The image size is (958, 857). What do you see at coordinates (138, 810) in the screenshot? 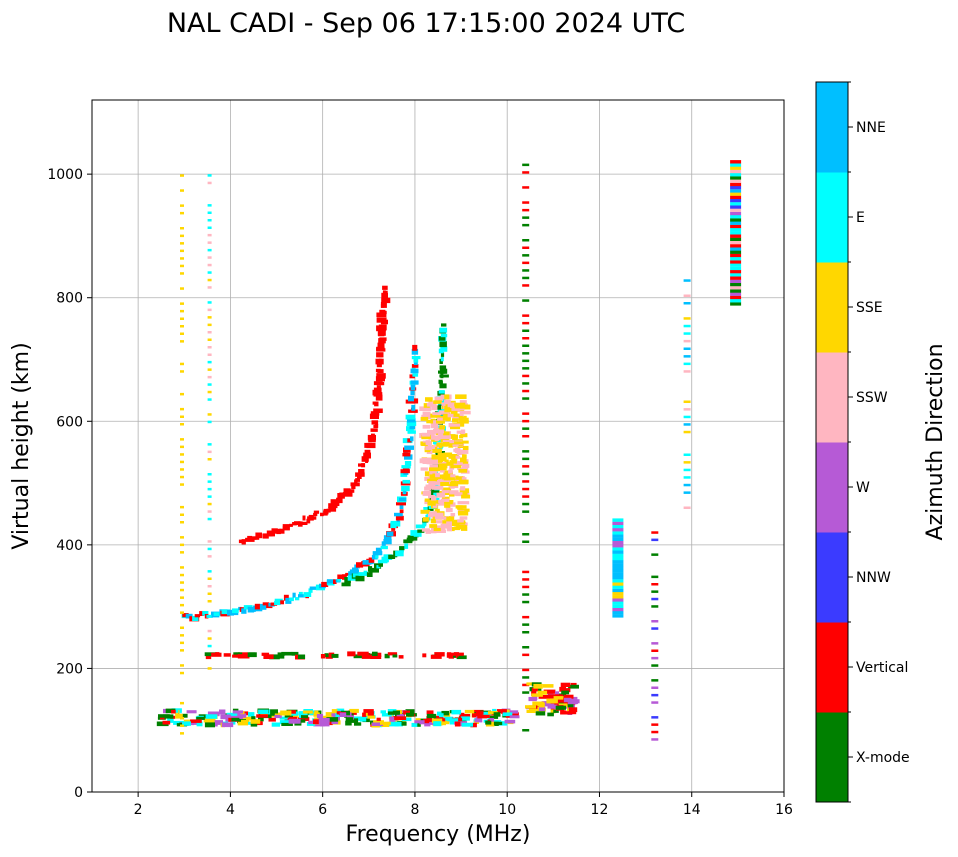
I see `x-tick-label: 2` at bounding box center [138, 810].